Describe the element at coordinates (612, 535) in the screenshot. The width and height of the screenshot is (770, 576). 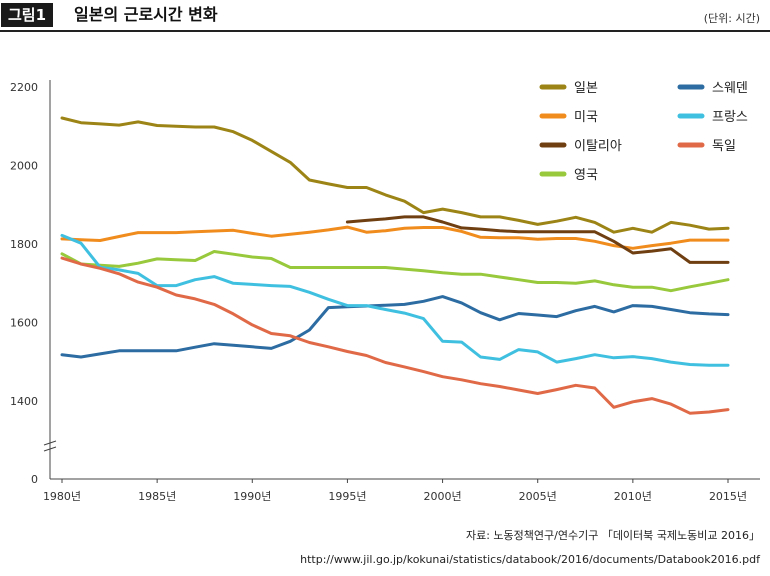
I see `source-note: 자료: 노동정책연구/연수기구 「데이터북 국제노동비교 2016」` at that location.